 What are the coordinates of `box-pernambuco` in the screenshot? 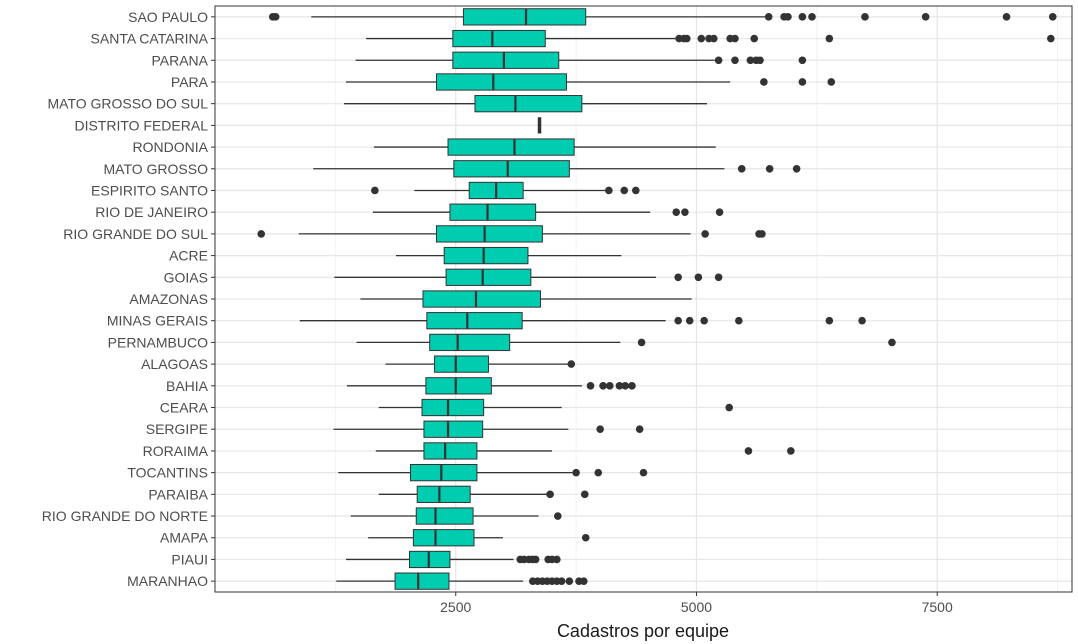 It's located at (626, 342).